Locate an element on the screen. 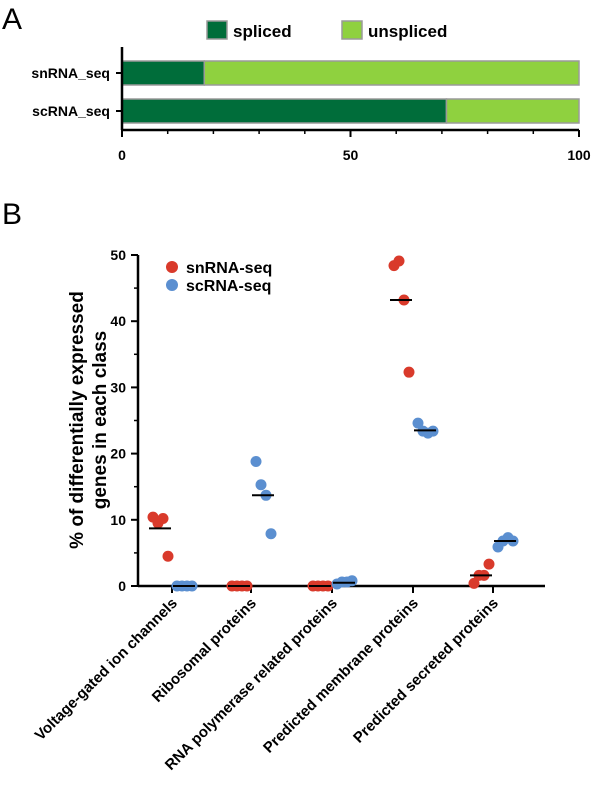  x-tick-label-rna-polymerase-related-proteins: RNA polymerase related proteins is located at coordinates (251, 684).